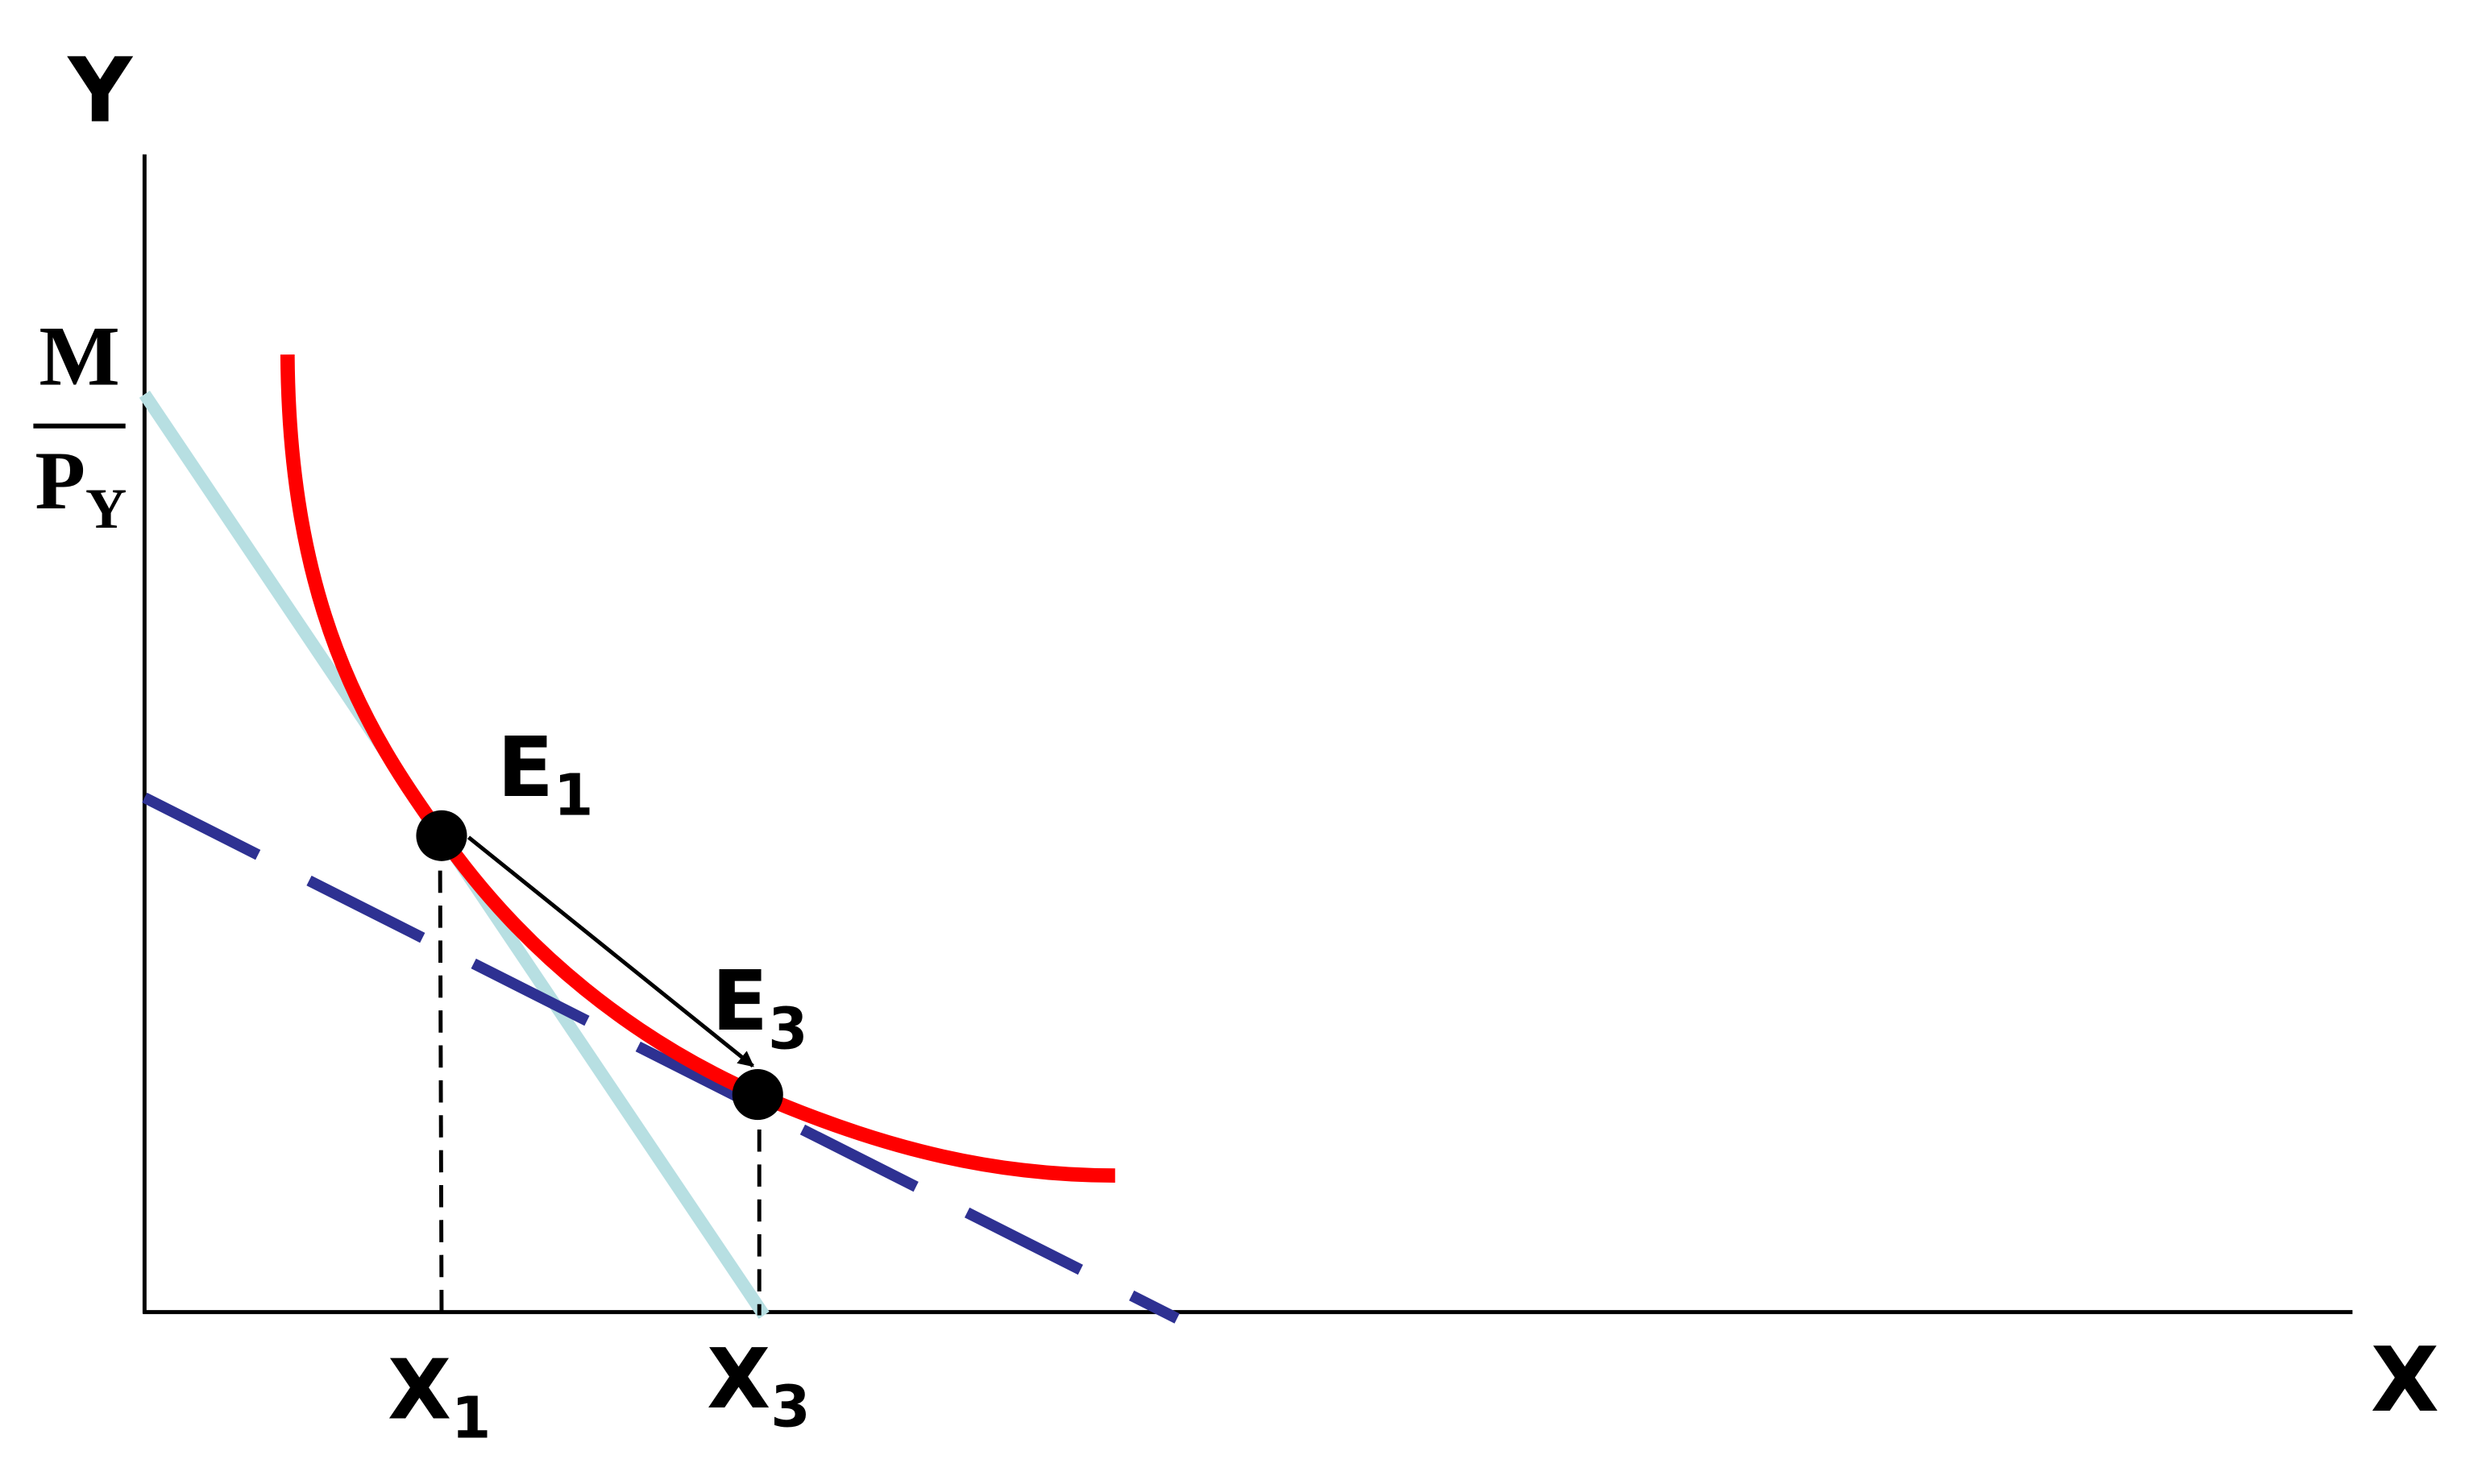  Describe the element at coordinates (790, 1407) in the screenshot. I see `x-mark-subscript: 3` at that location.